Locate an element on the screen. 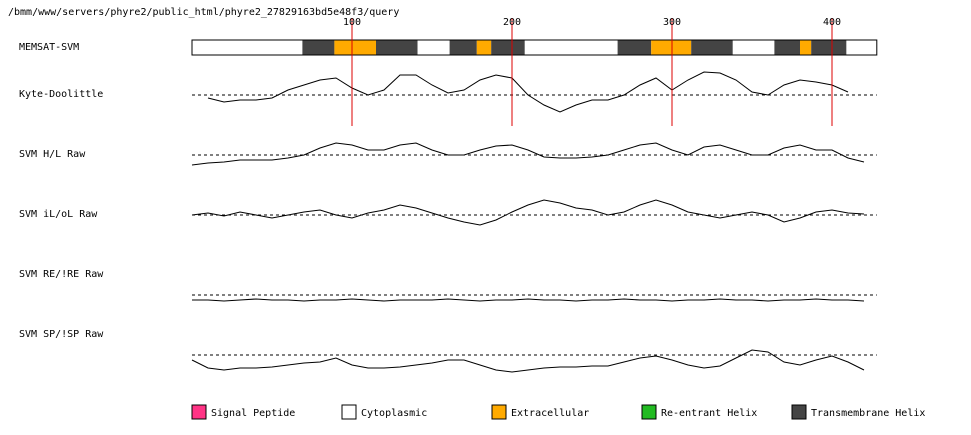 The width and height of the screenshot is (971, 435). legend-label: Extracellular is located at coordinates (550, 413).